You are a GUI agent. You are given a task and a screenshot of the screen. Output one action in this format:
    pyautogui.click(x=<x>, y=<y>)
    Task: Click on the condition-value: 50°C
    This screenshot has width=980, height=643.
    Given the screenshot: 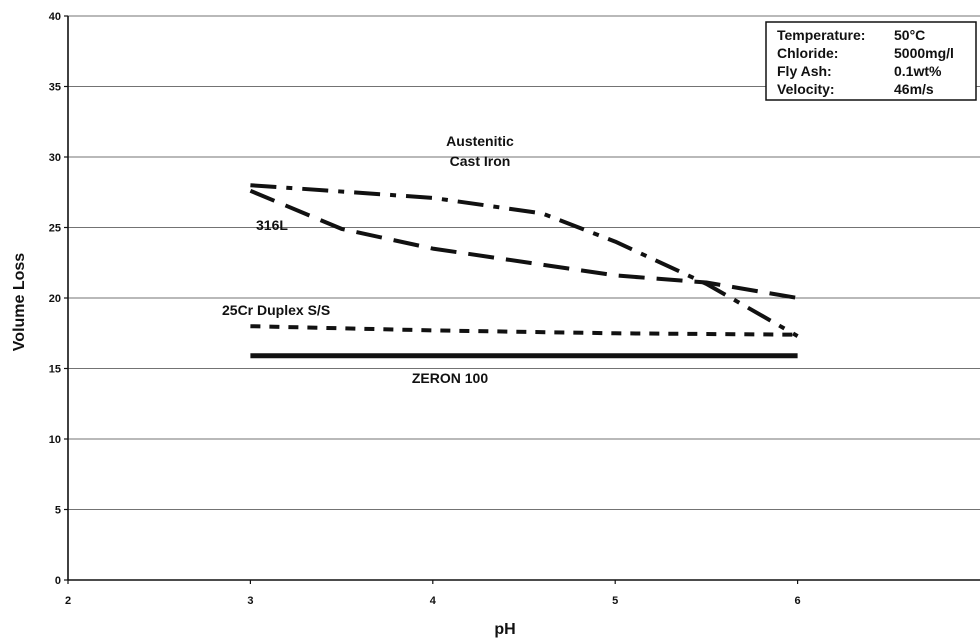 What is the action you would take?
    pyautogui.click(x=909, y=35)
    